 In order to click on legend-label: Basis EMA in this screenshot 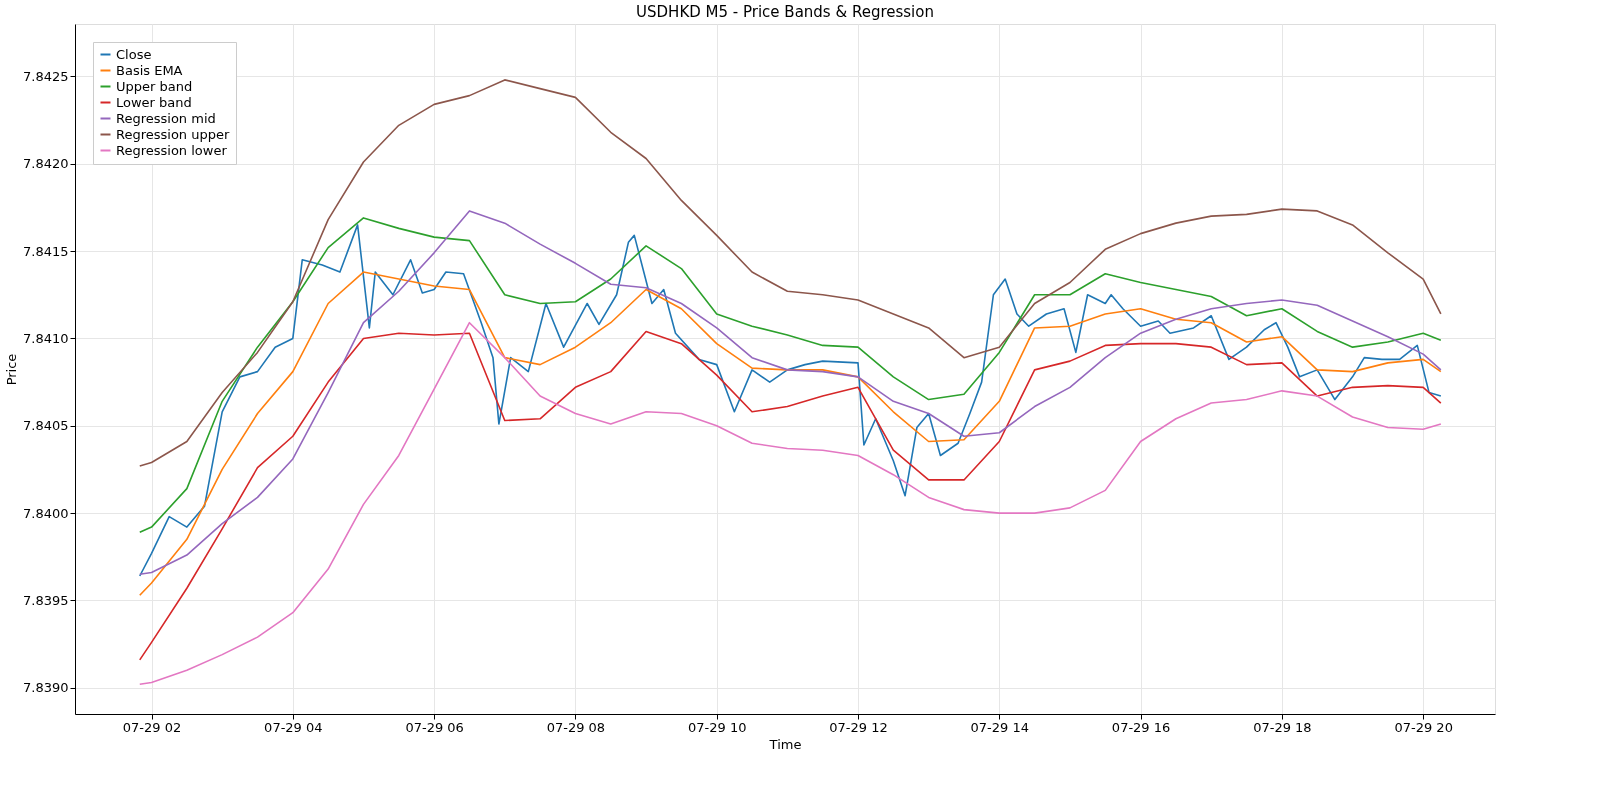, I will do `click(149, 70)`.